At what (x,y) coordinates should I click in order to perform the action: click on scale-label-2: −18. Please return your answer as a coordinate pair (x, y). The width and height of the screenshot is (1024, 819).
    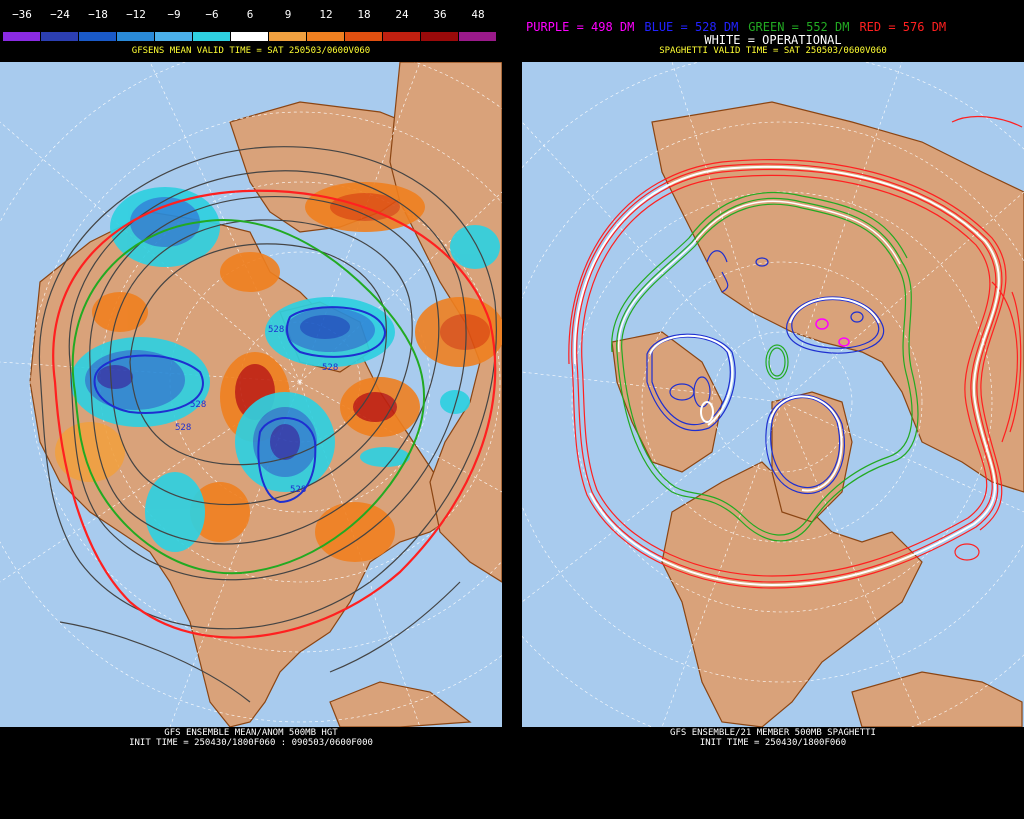
    Looking at the image, I should click on (98, 14).